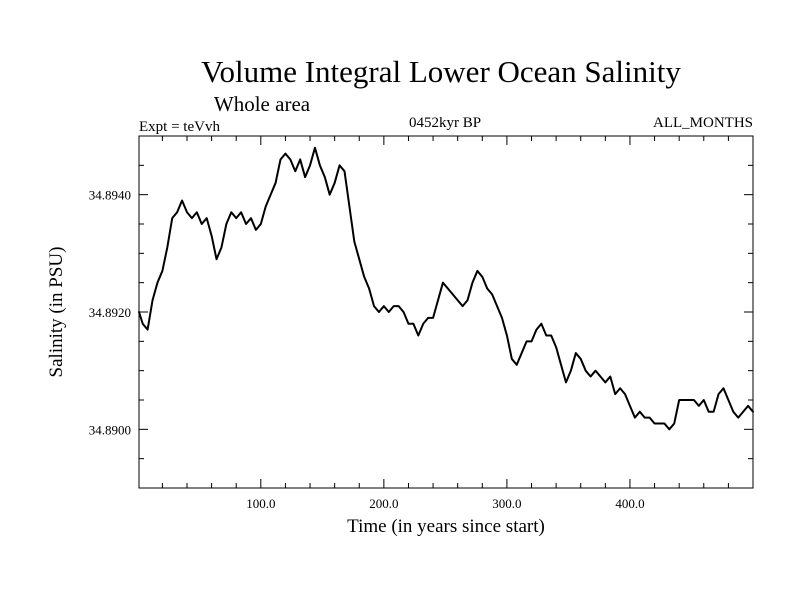 The height and width of the screenshot is (600, 800). I want to click on y-tick-label: 34.8920, so click(110, 312).